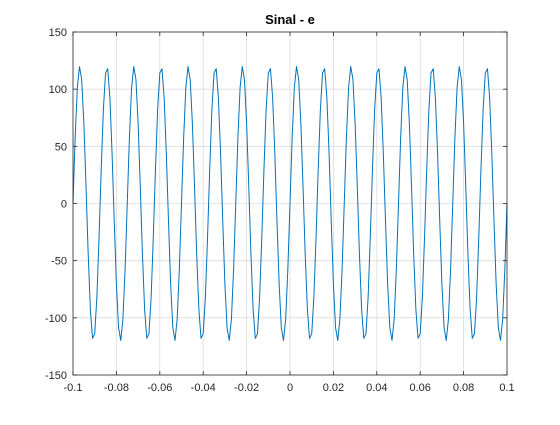 The height and width of the screenshot is (425, 560). What do you see at coordinates (64, 205) in the screenshot?
I see `y-tick-label: 0` at bounding box center [64, 205].